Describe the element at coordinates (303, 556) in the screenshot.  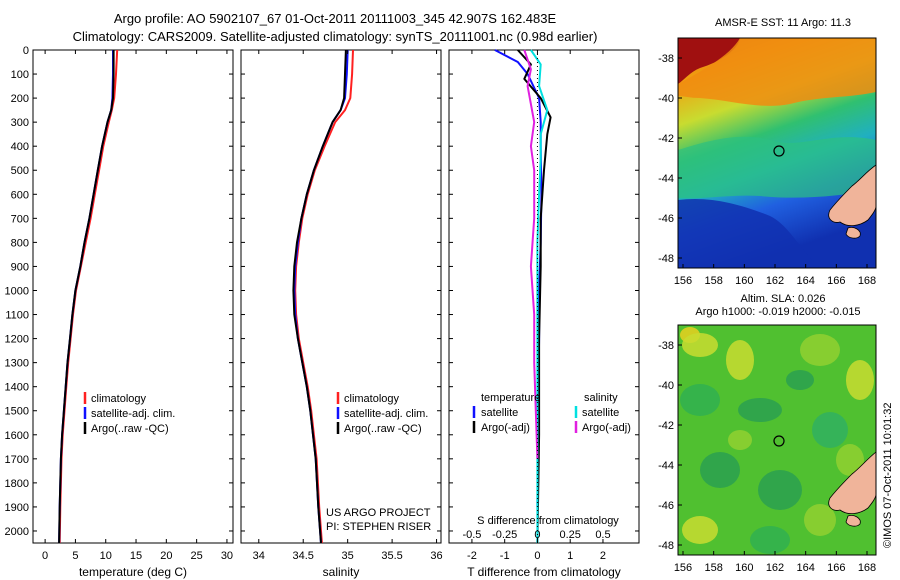
I see `x-tick-label: 34.5` at that location.